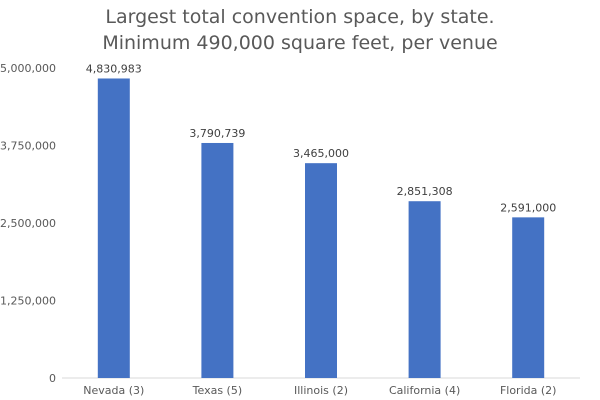 The height and width of the screenshot is (400, 600). Describe the element at coordinates (113, 390) in the screenshot. I see `x-tick-label: Nevada (3)` at that location.